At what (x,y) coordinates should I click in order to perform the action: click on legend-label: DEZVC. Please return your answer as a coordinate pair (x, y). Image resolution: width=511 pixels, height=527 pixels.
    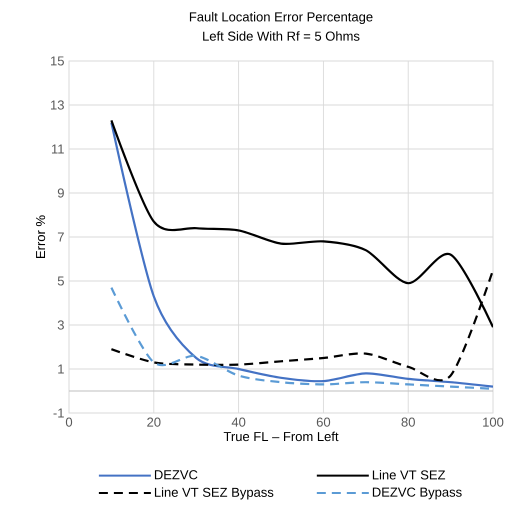
    Looking at the image, I should click on (176, 475).